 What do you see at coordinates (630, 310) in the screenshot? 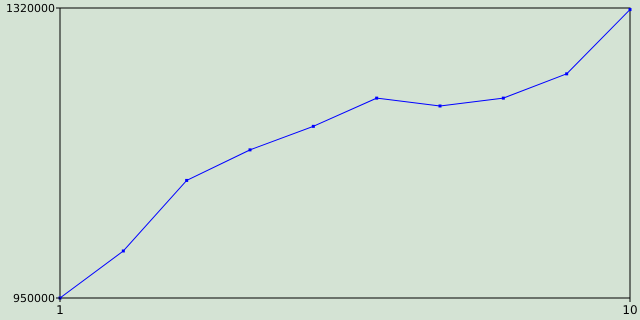
I see `x-tick-label: 10` at bounding box center [630, 310].